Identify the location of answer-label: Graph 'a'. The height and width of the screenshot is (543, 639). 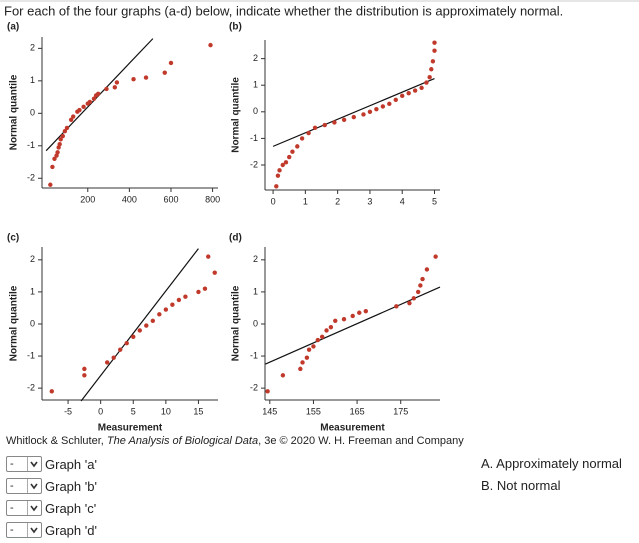
(71, 464).